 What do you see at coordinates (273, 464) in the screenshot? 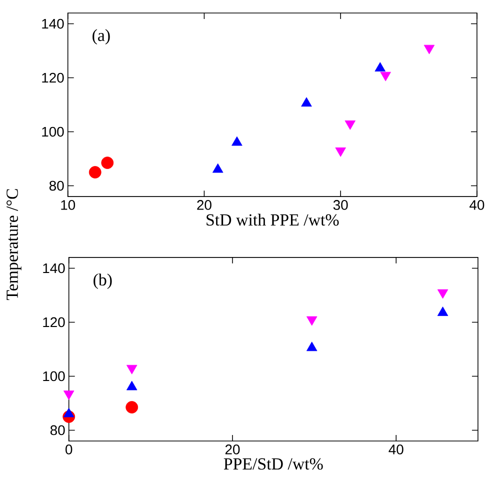
I see `x-axis-title: PPE/StD /wt%` at bounding box center [273, 464].